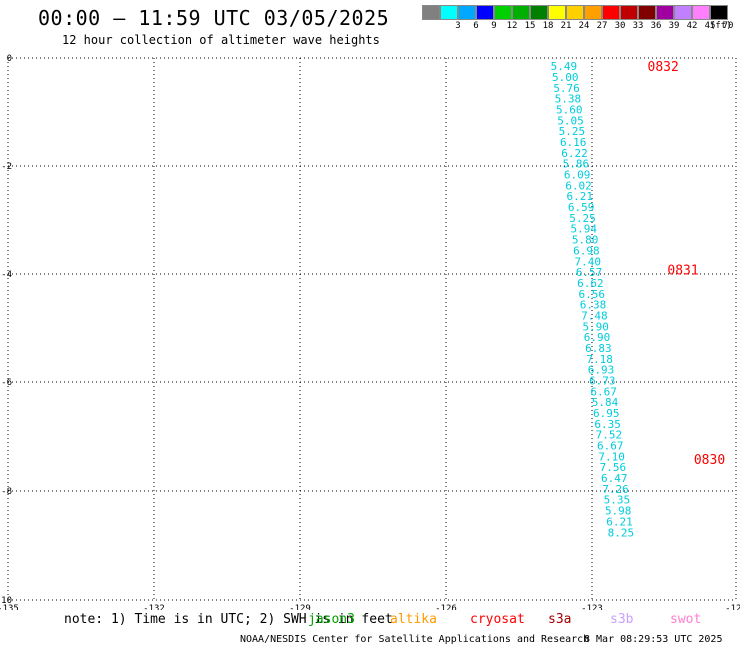  What do you see at coordinates (605, 402) in the screenshot?
I see `data-point-label: 5.84` at bounding box center [605, 402].